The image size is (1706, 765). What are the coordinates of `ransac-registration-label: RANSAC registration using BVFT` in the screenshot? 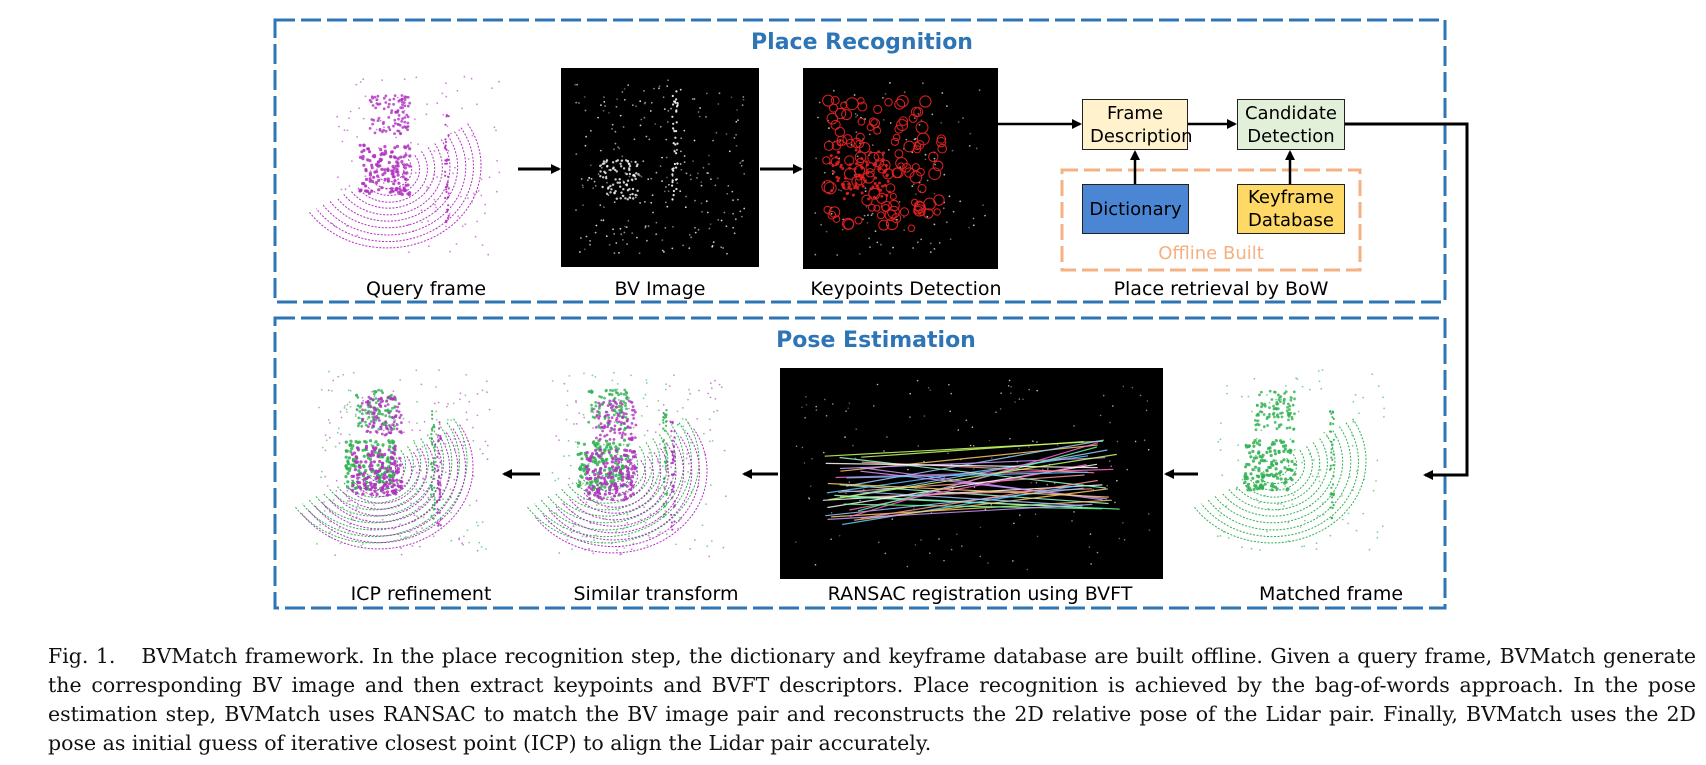 It's located at (980, 594).